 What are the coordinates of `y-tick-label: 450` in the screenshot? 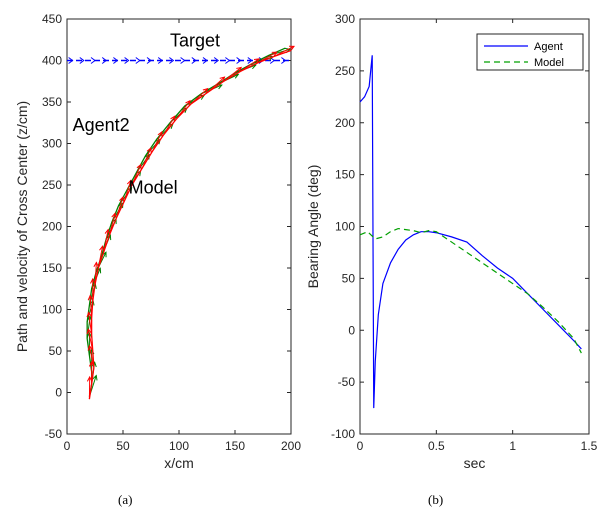 It's located at (52, 19).